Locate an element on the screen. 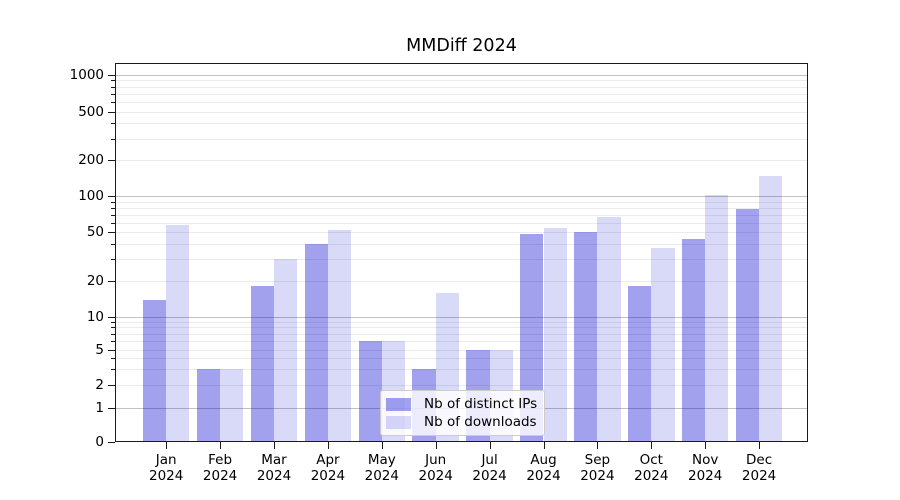 The image size is (900, 500). x-tick-label-oct: Oct 2024 is located at coordinates (651, 468).